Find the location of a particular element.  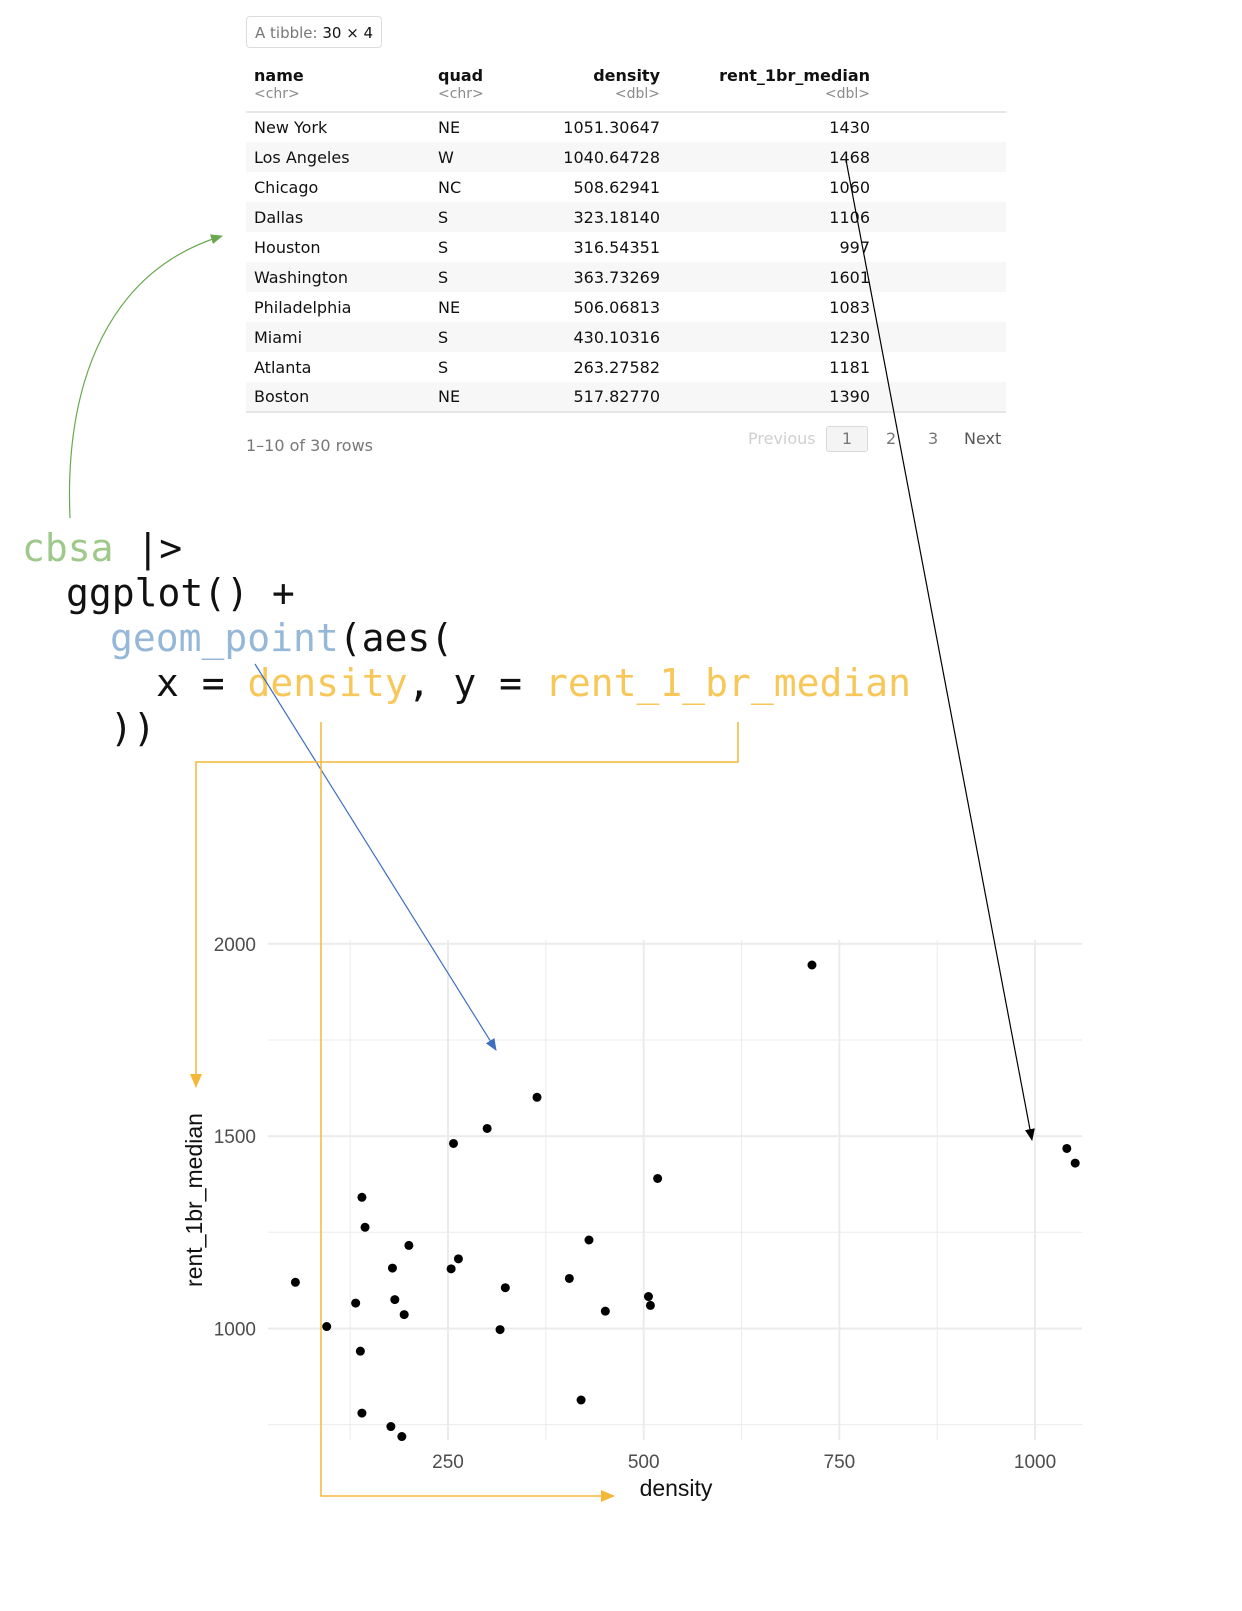

cell-density: 323.18140 is located at coordinates (594, 217).